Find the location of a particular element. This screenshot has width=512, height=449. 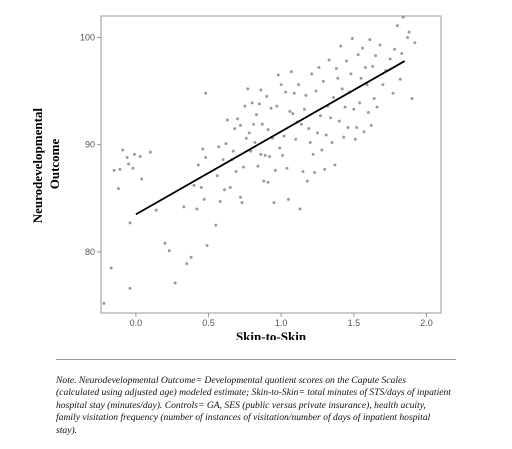

divider is located at coordinates (256, 359).